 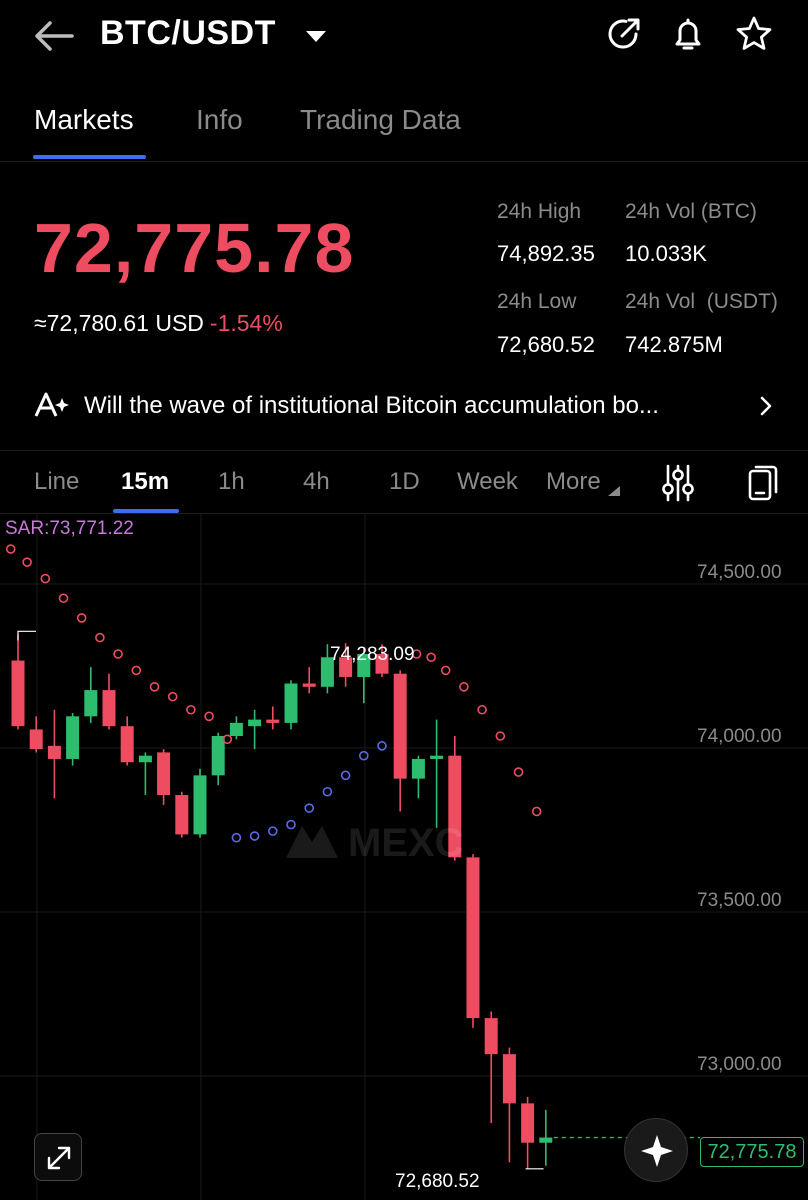 What do you see at coordinates (764, 483) in the screenshot?
I see `chart-layout-icon` at bounding box center [764, 483].